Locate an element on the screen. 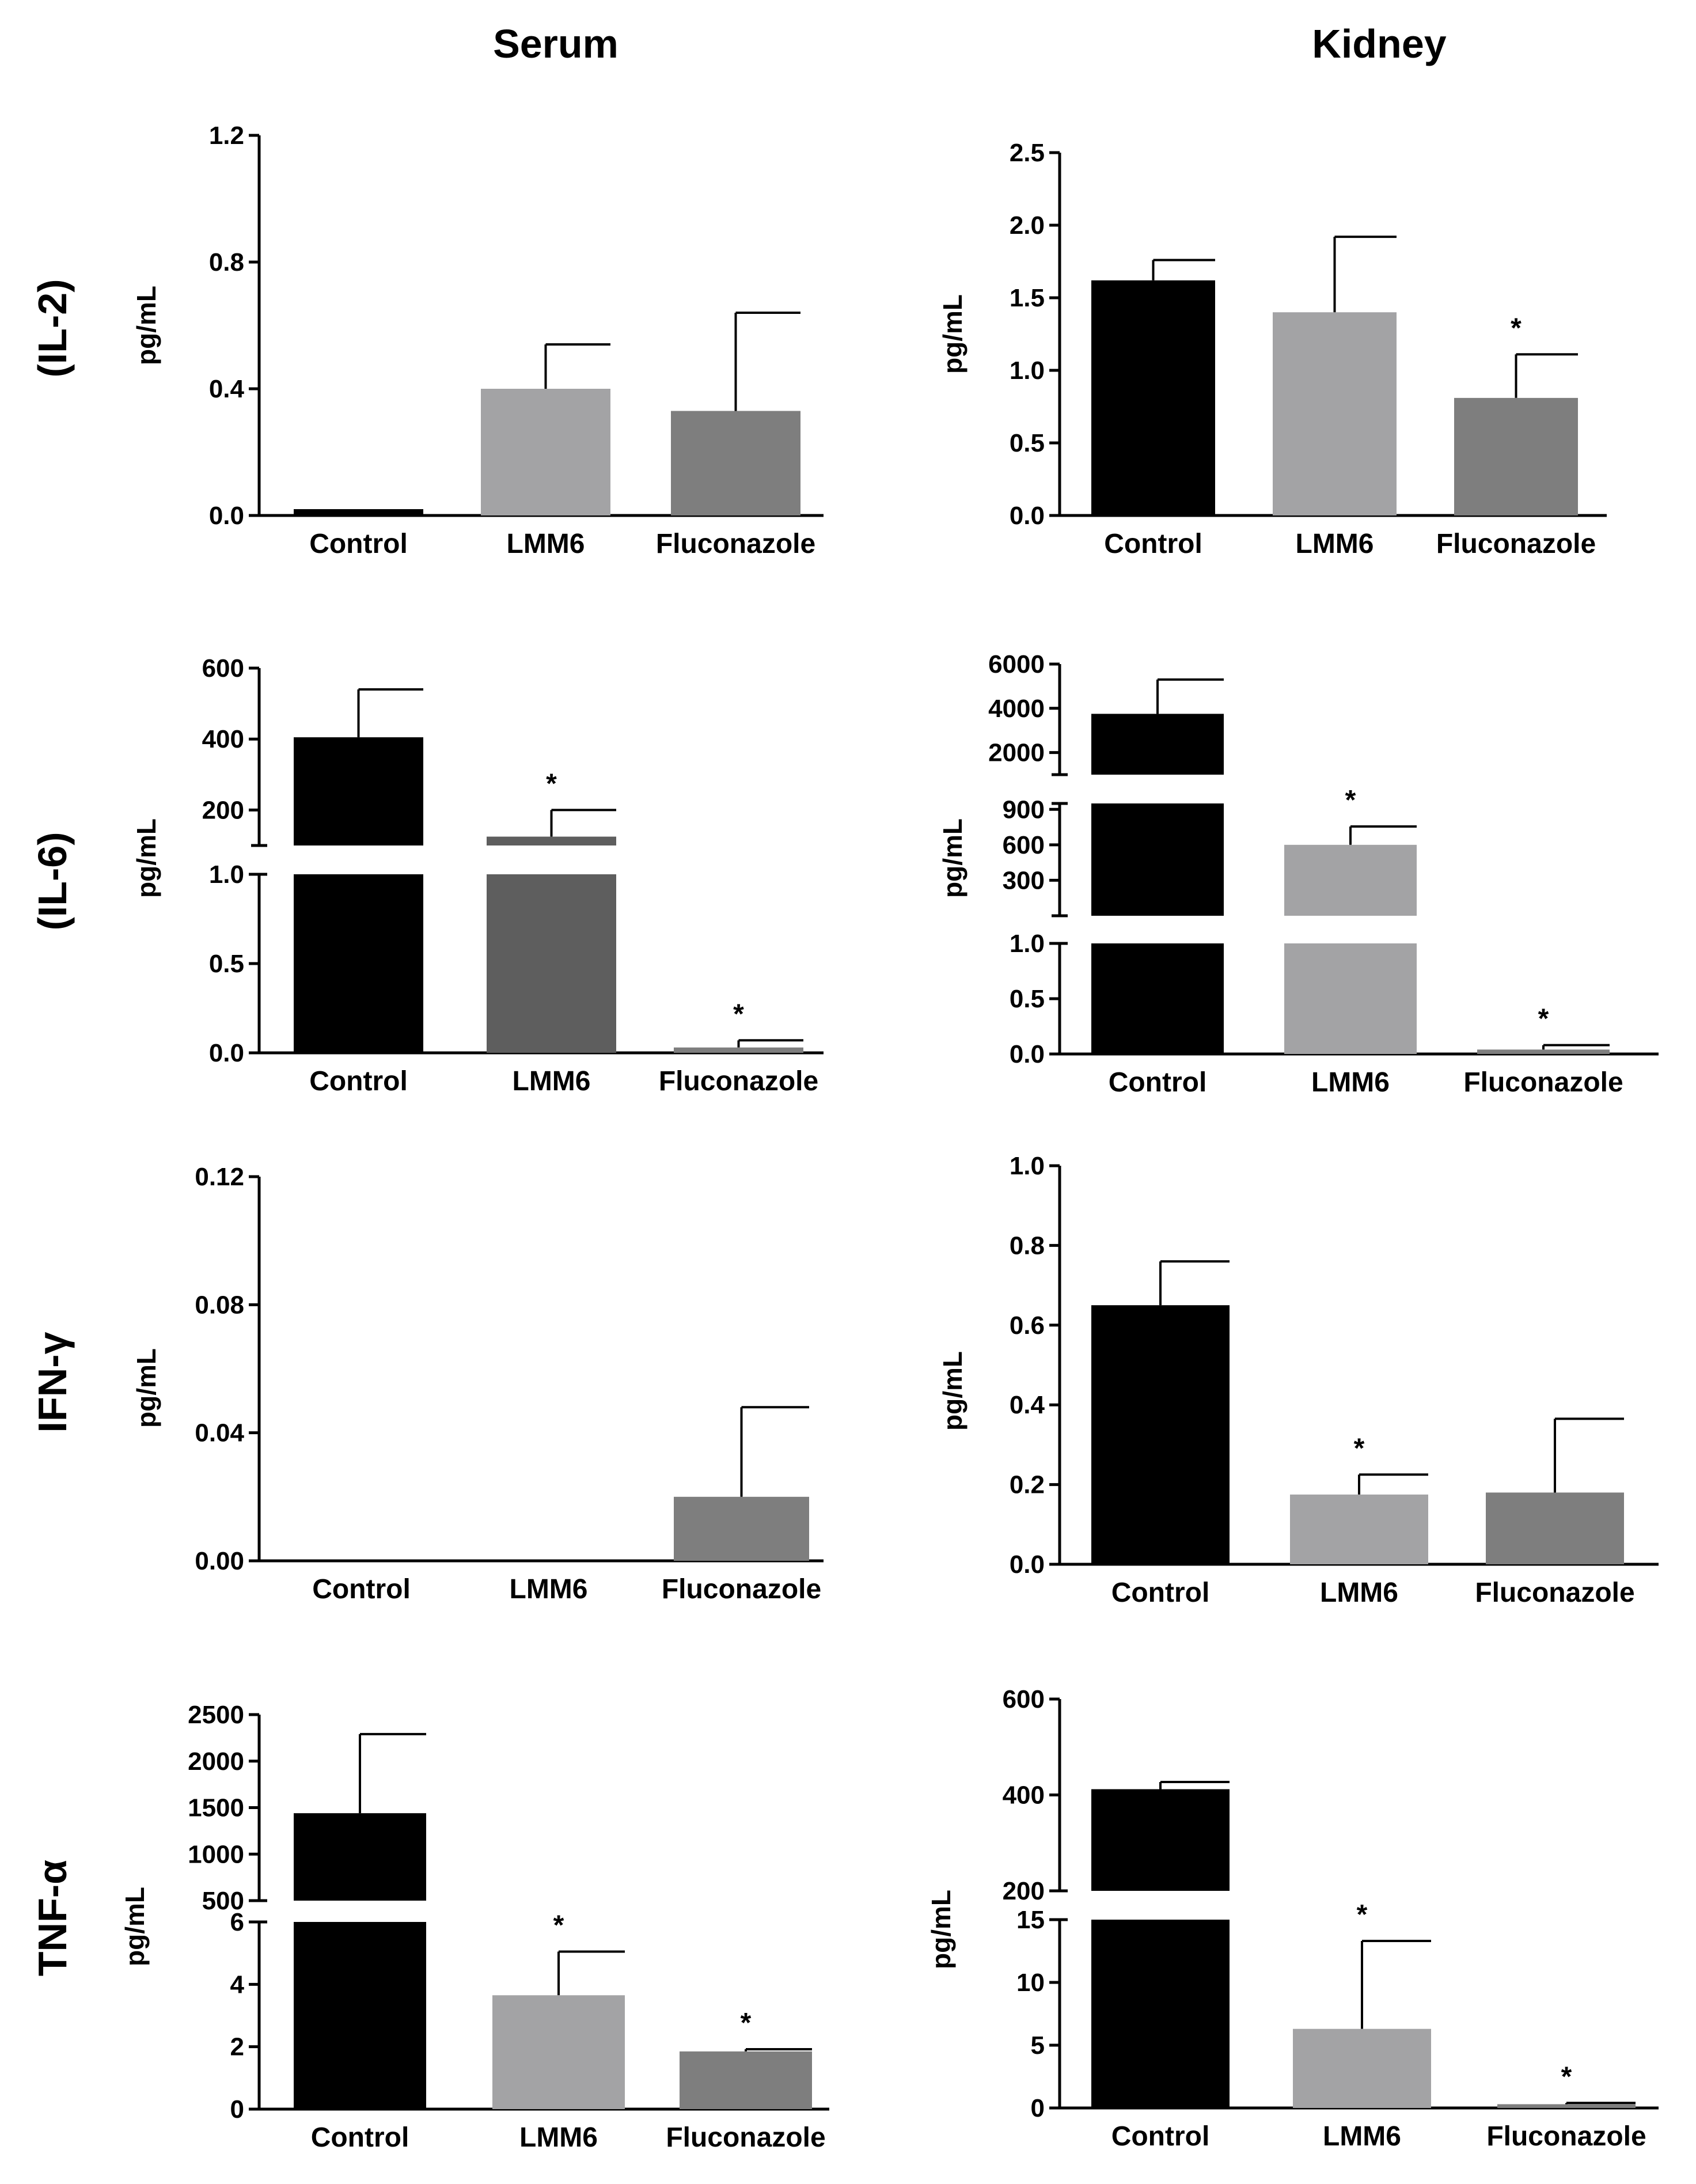  y-tick-label: 0.00 is located at coordinates (220, 1561).